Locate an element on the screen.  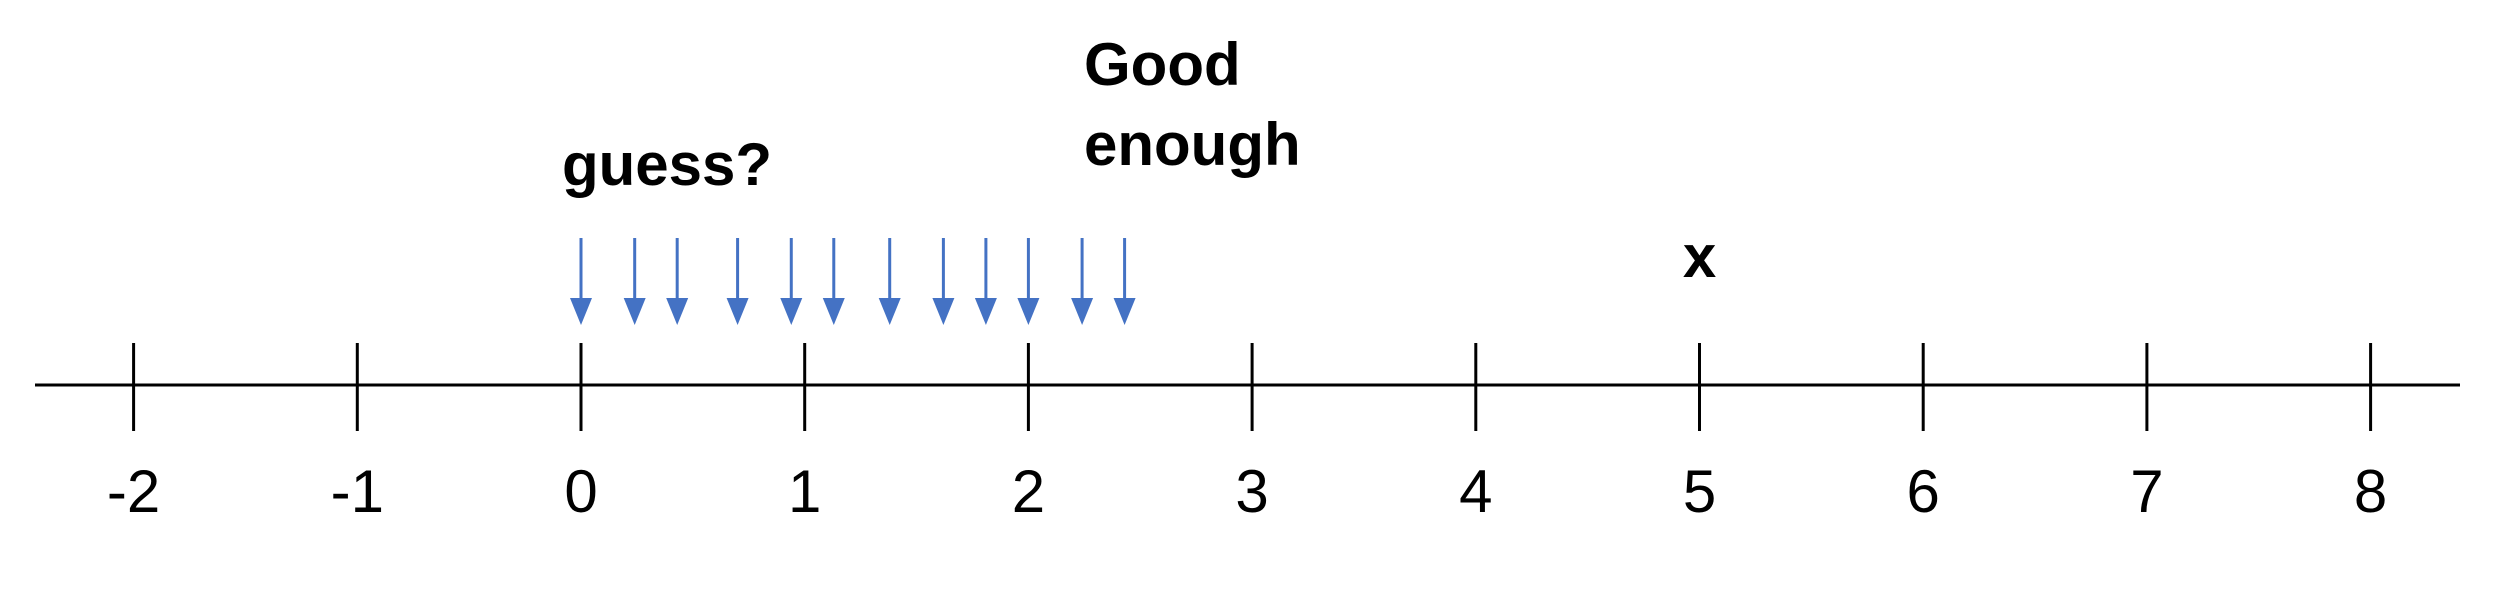
good-enough-label-line2: enough is located at coordinates (1192, 144).